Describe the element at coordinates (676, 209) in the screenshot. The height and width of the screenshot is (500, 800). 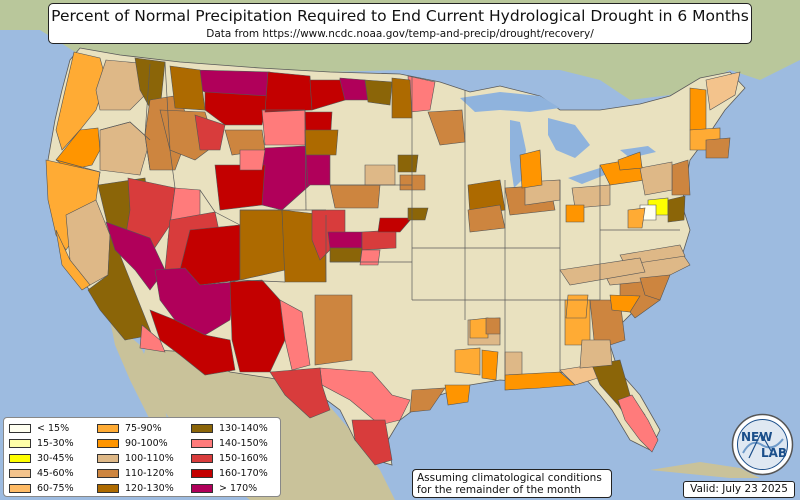
I see `region-md-brown` at that location.